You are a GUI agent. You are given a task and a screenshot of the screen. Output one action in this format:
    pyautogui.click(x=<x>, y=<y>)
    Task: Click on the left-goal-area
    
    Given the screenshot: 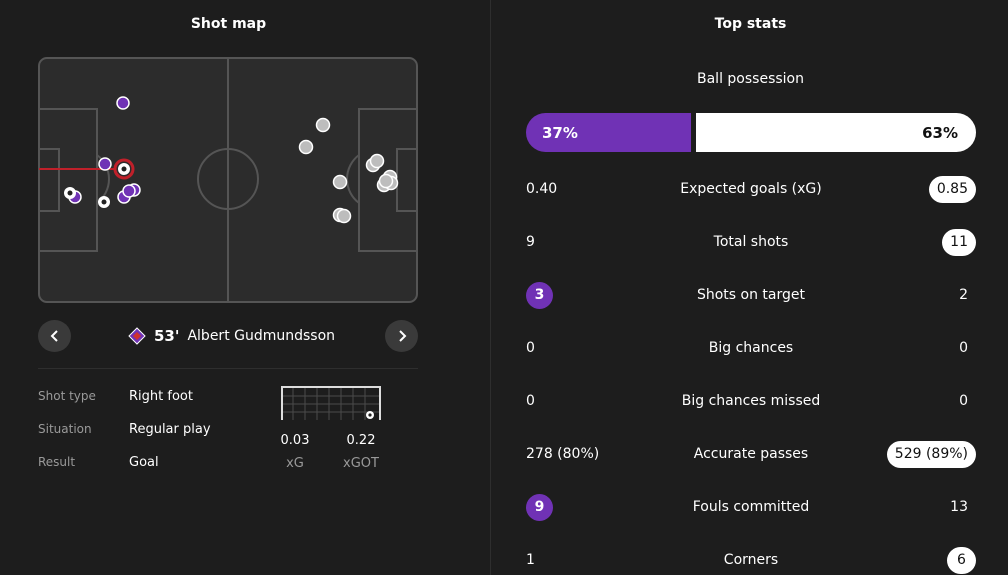 What is the action you would take?
    pyautogui.click(x=49, y=180)
    